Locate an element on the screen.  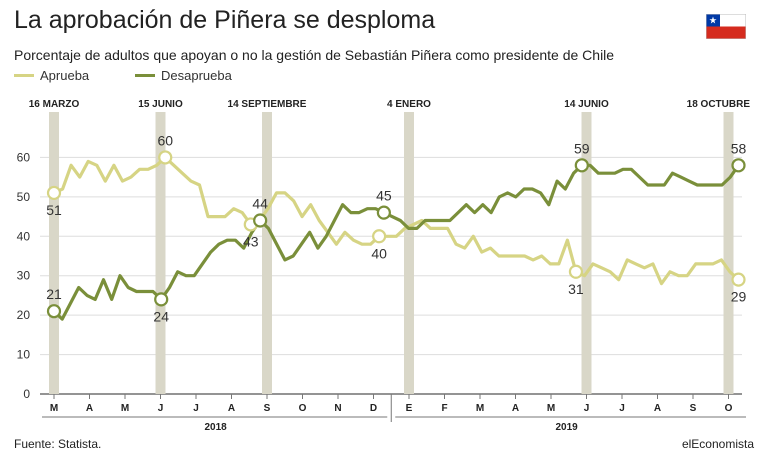
chart-title: La aprobación de Piñera se desploma is located at coordinates (225, 20).